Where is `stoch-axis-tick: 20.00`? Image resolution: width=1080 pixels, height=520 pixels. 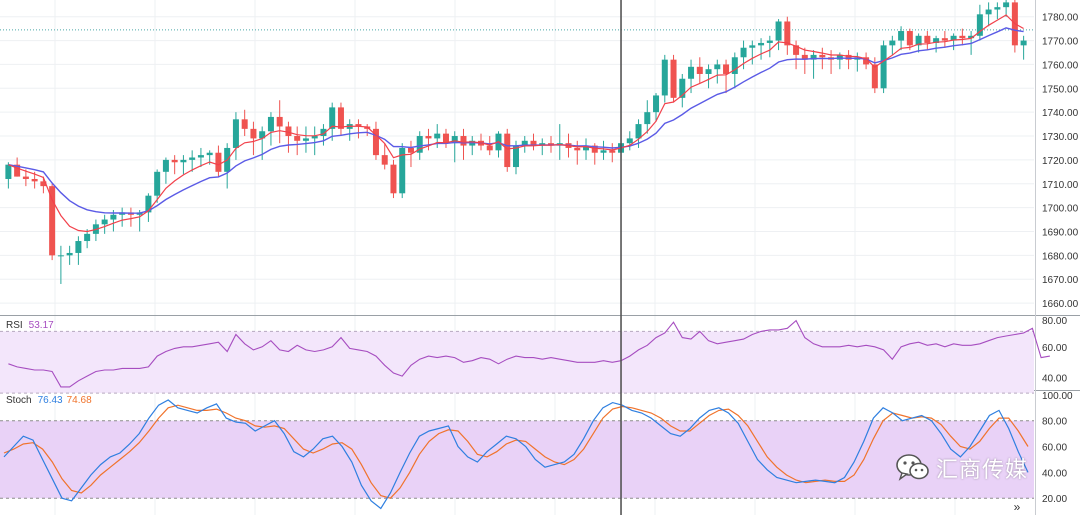 stoch-axis-tick: 20.00 is located at coordinates (1054, 499).